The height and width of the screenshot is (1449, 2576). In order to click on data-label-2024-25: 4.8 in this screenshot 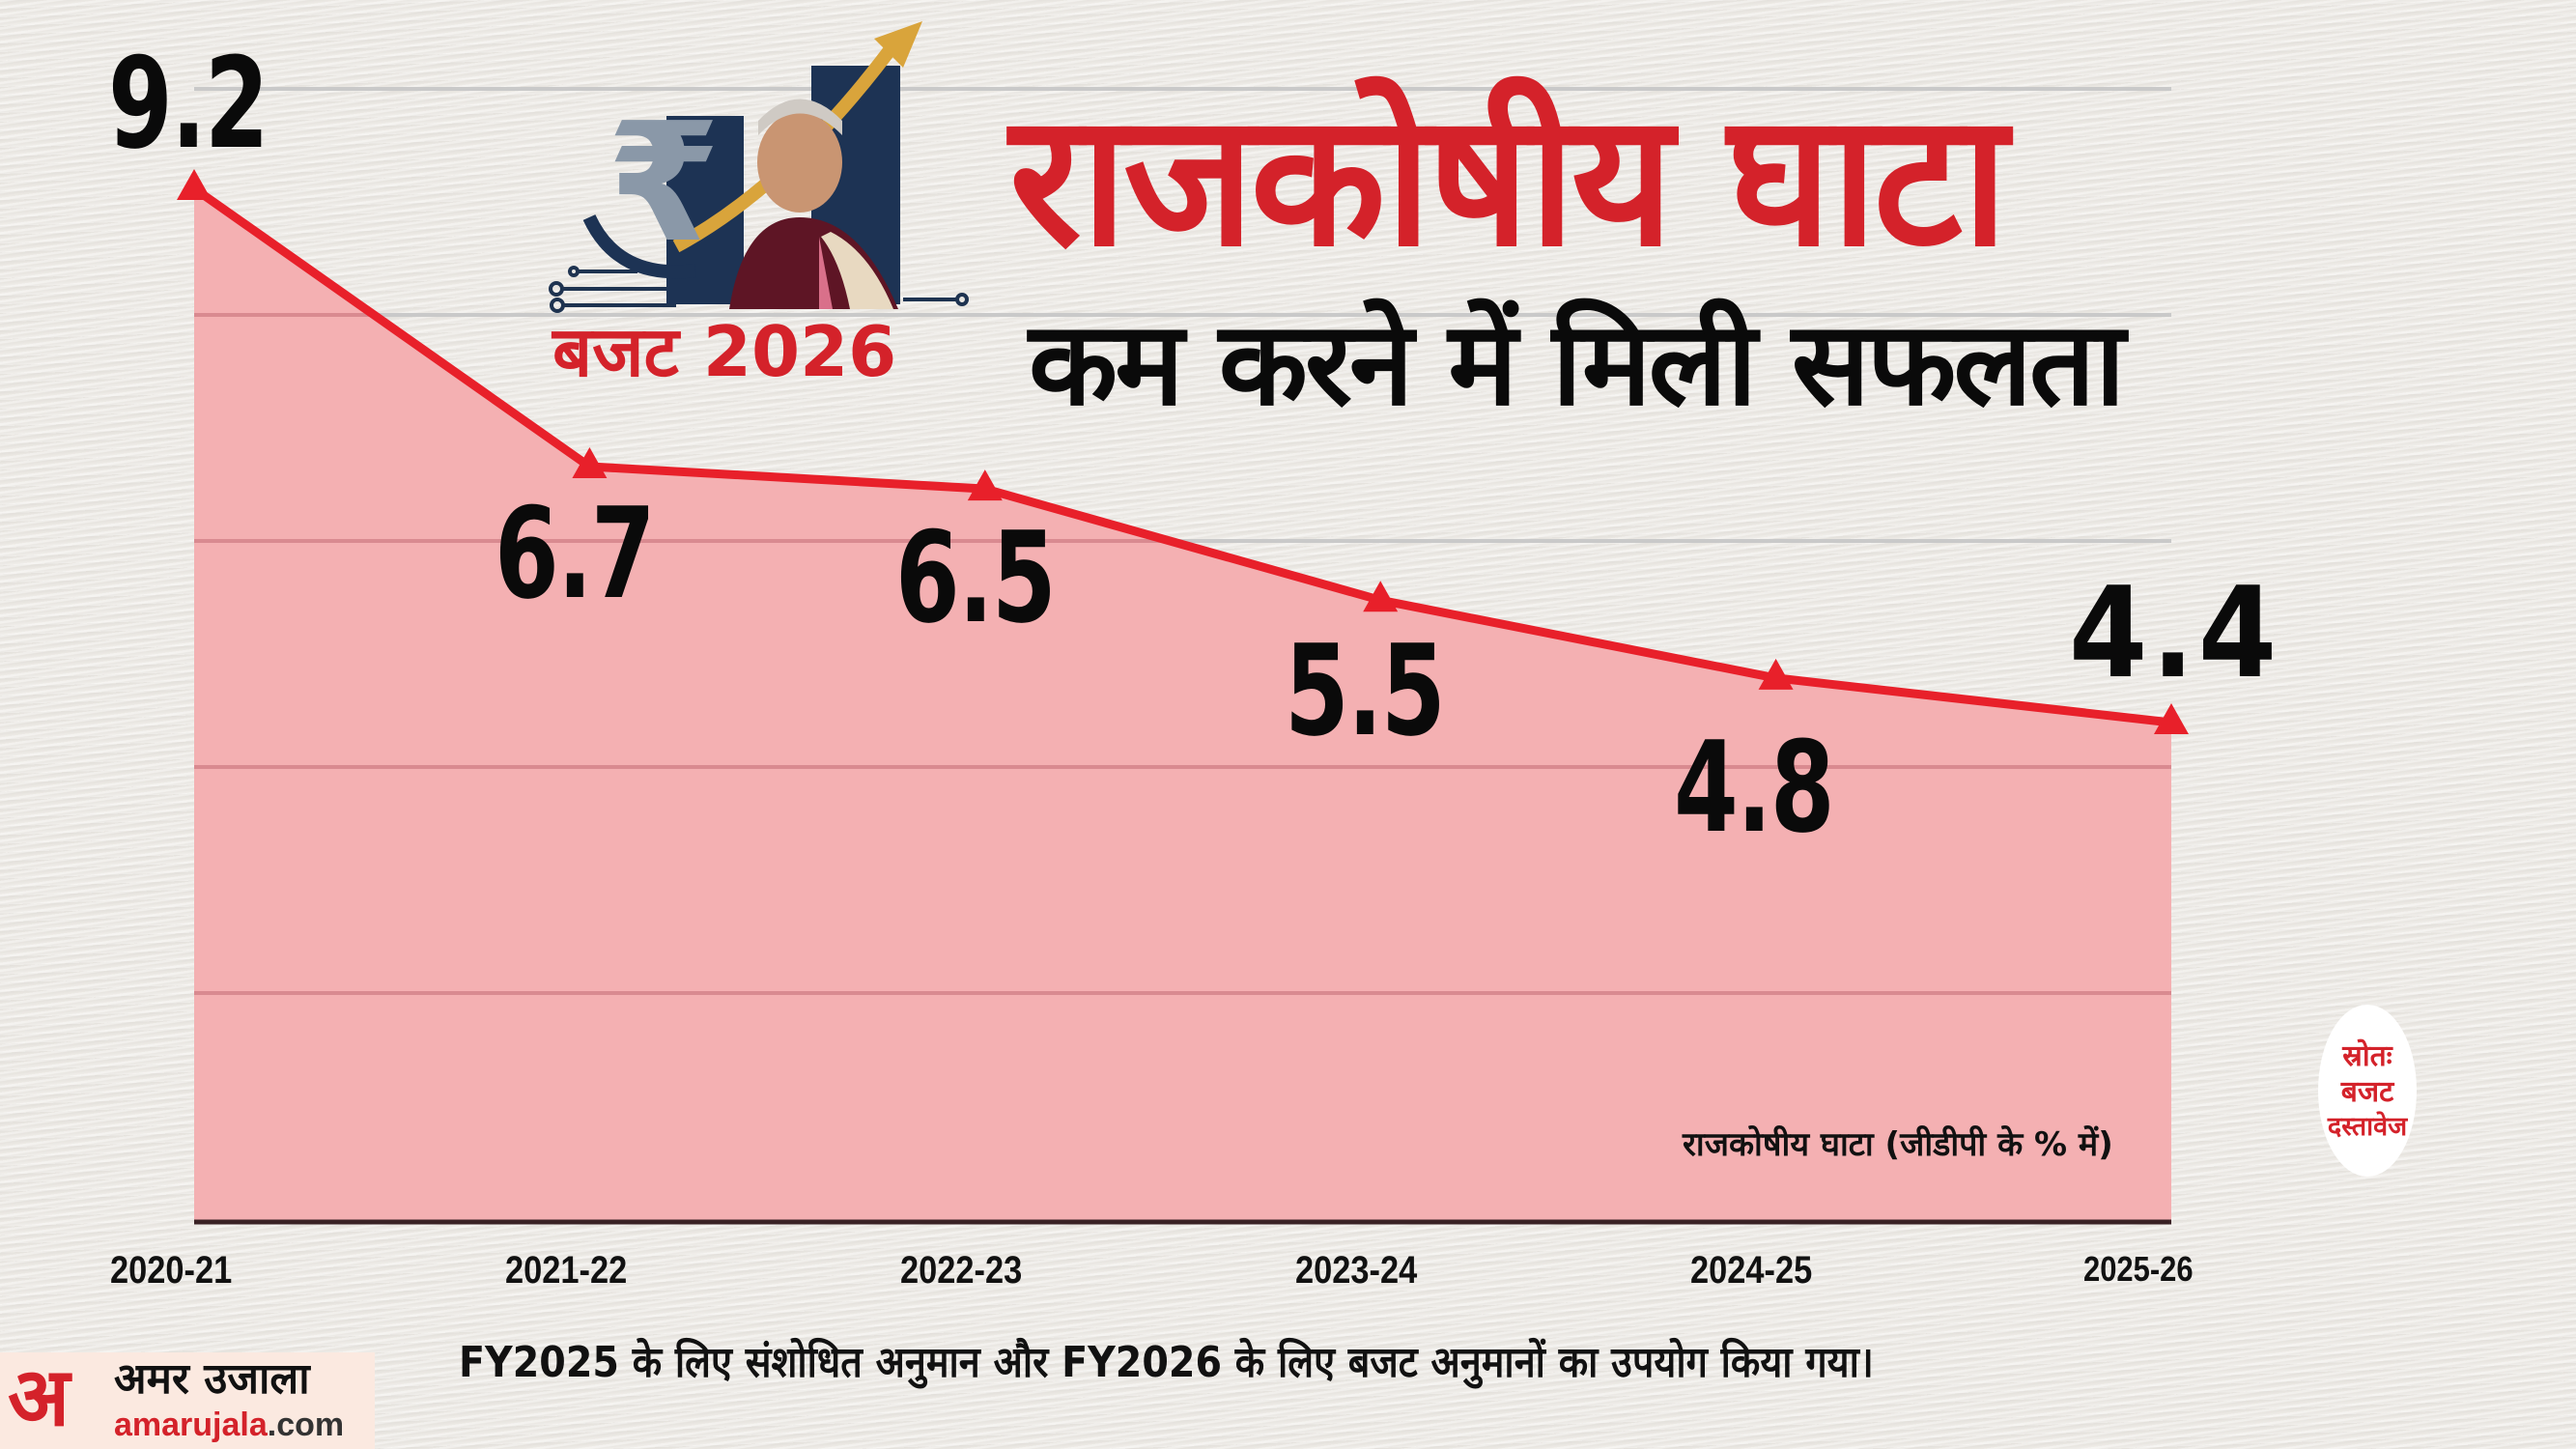, I will do `click(1754, 787)`.